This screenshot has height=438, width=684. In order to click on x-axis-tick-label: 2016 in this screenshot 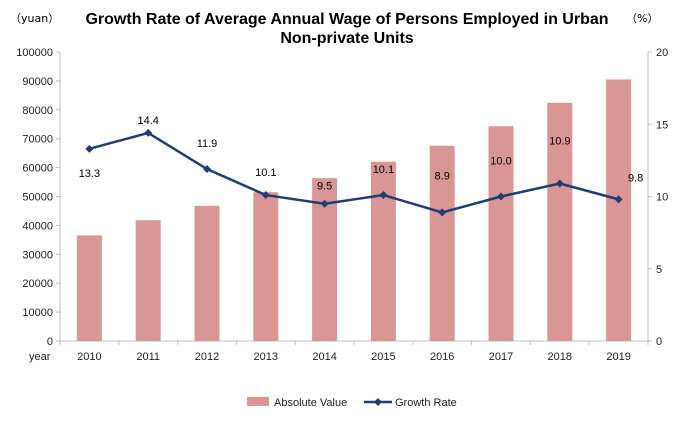, I will do `click(442, 357)`.